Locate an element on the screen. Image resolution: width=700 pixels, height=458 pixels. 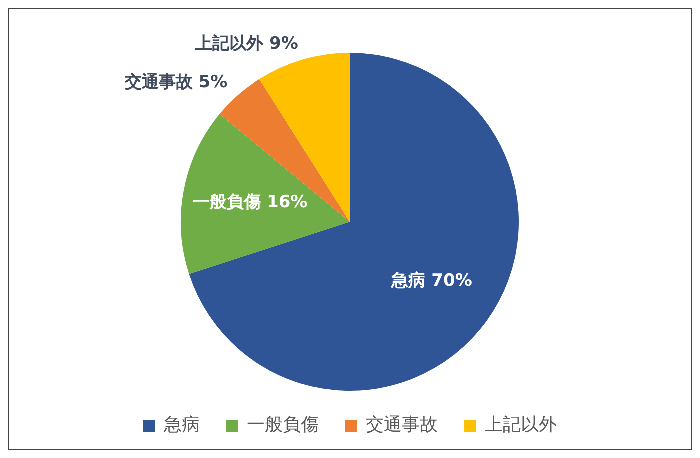
category-label: 上記以外 9% is located at coordinates (247, 44).